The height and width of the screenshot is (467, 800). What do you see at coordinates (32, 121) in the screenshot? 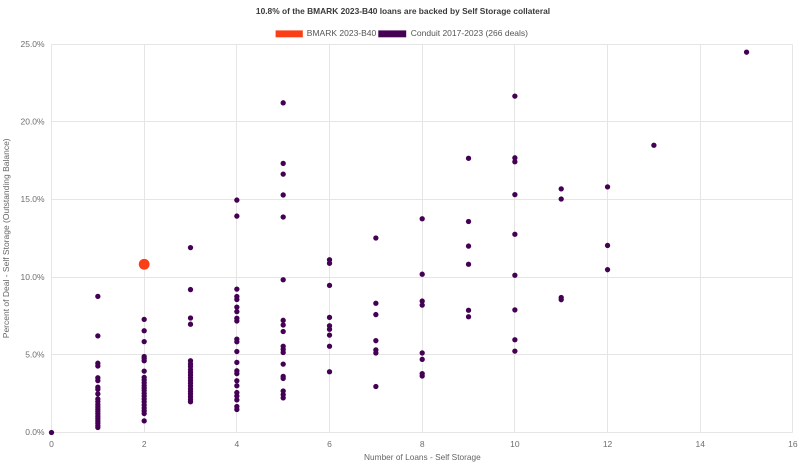
I see `svg-text: 20.0%` at bounding box center [32, 121].